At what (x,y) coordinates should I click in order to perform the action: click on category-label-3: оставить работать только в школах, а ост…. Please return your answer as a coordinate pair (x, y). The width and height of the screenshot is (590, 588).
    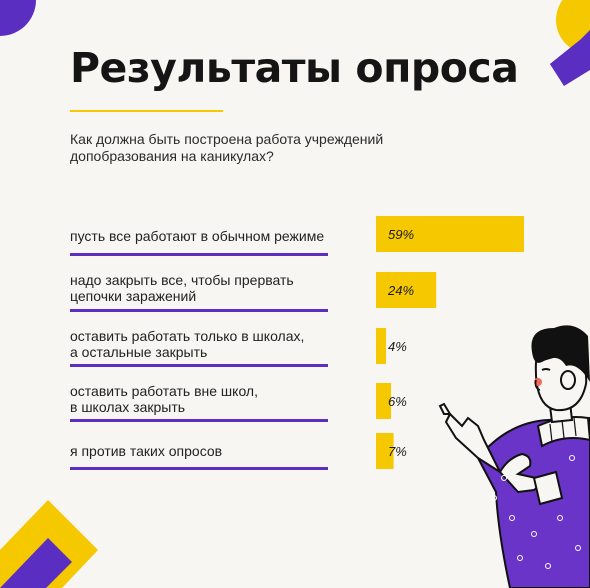
    Looking at the image, I should click on (187, 344).